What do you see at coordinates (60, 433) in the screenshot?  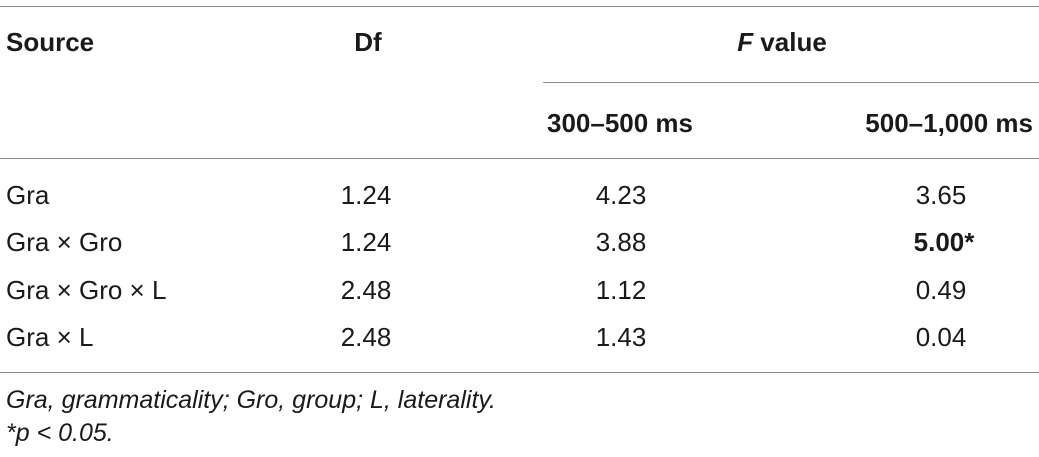 I see `footnote-significance: *p < 0.05.` at bounding box center [60, 433].